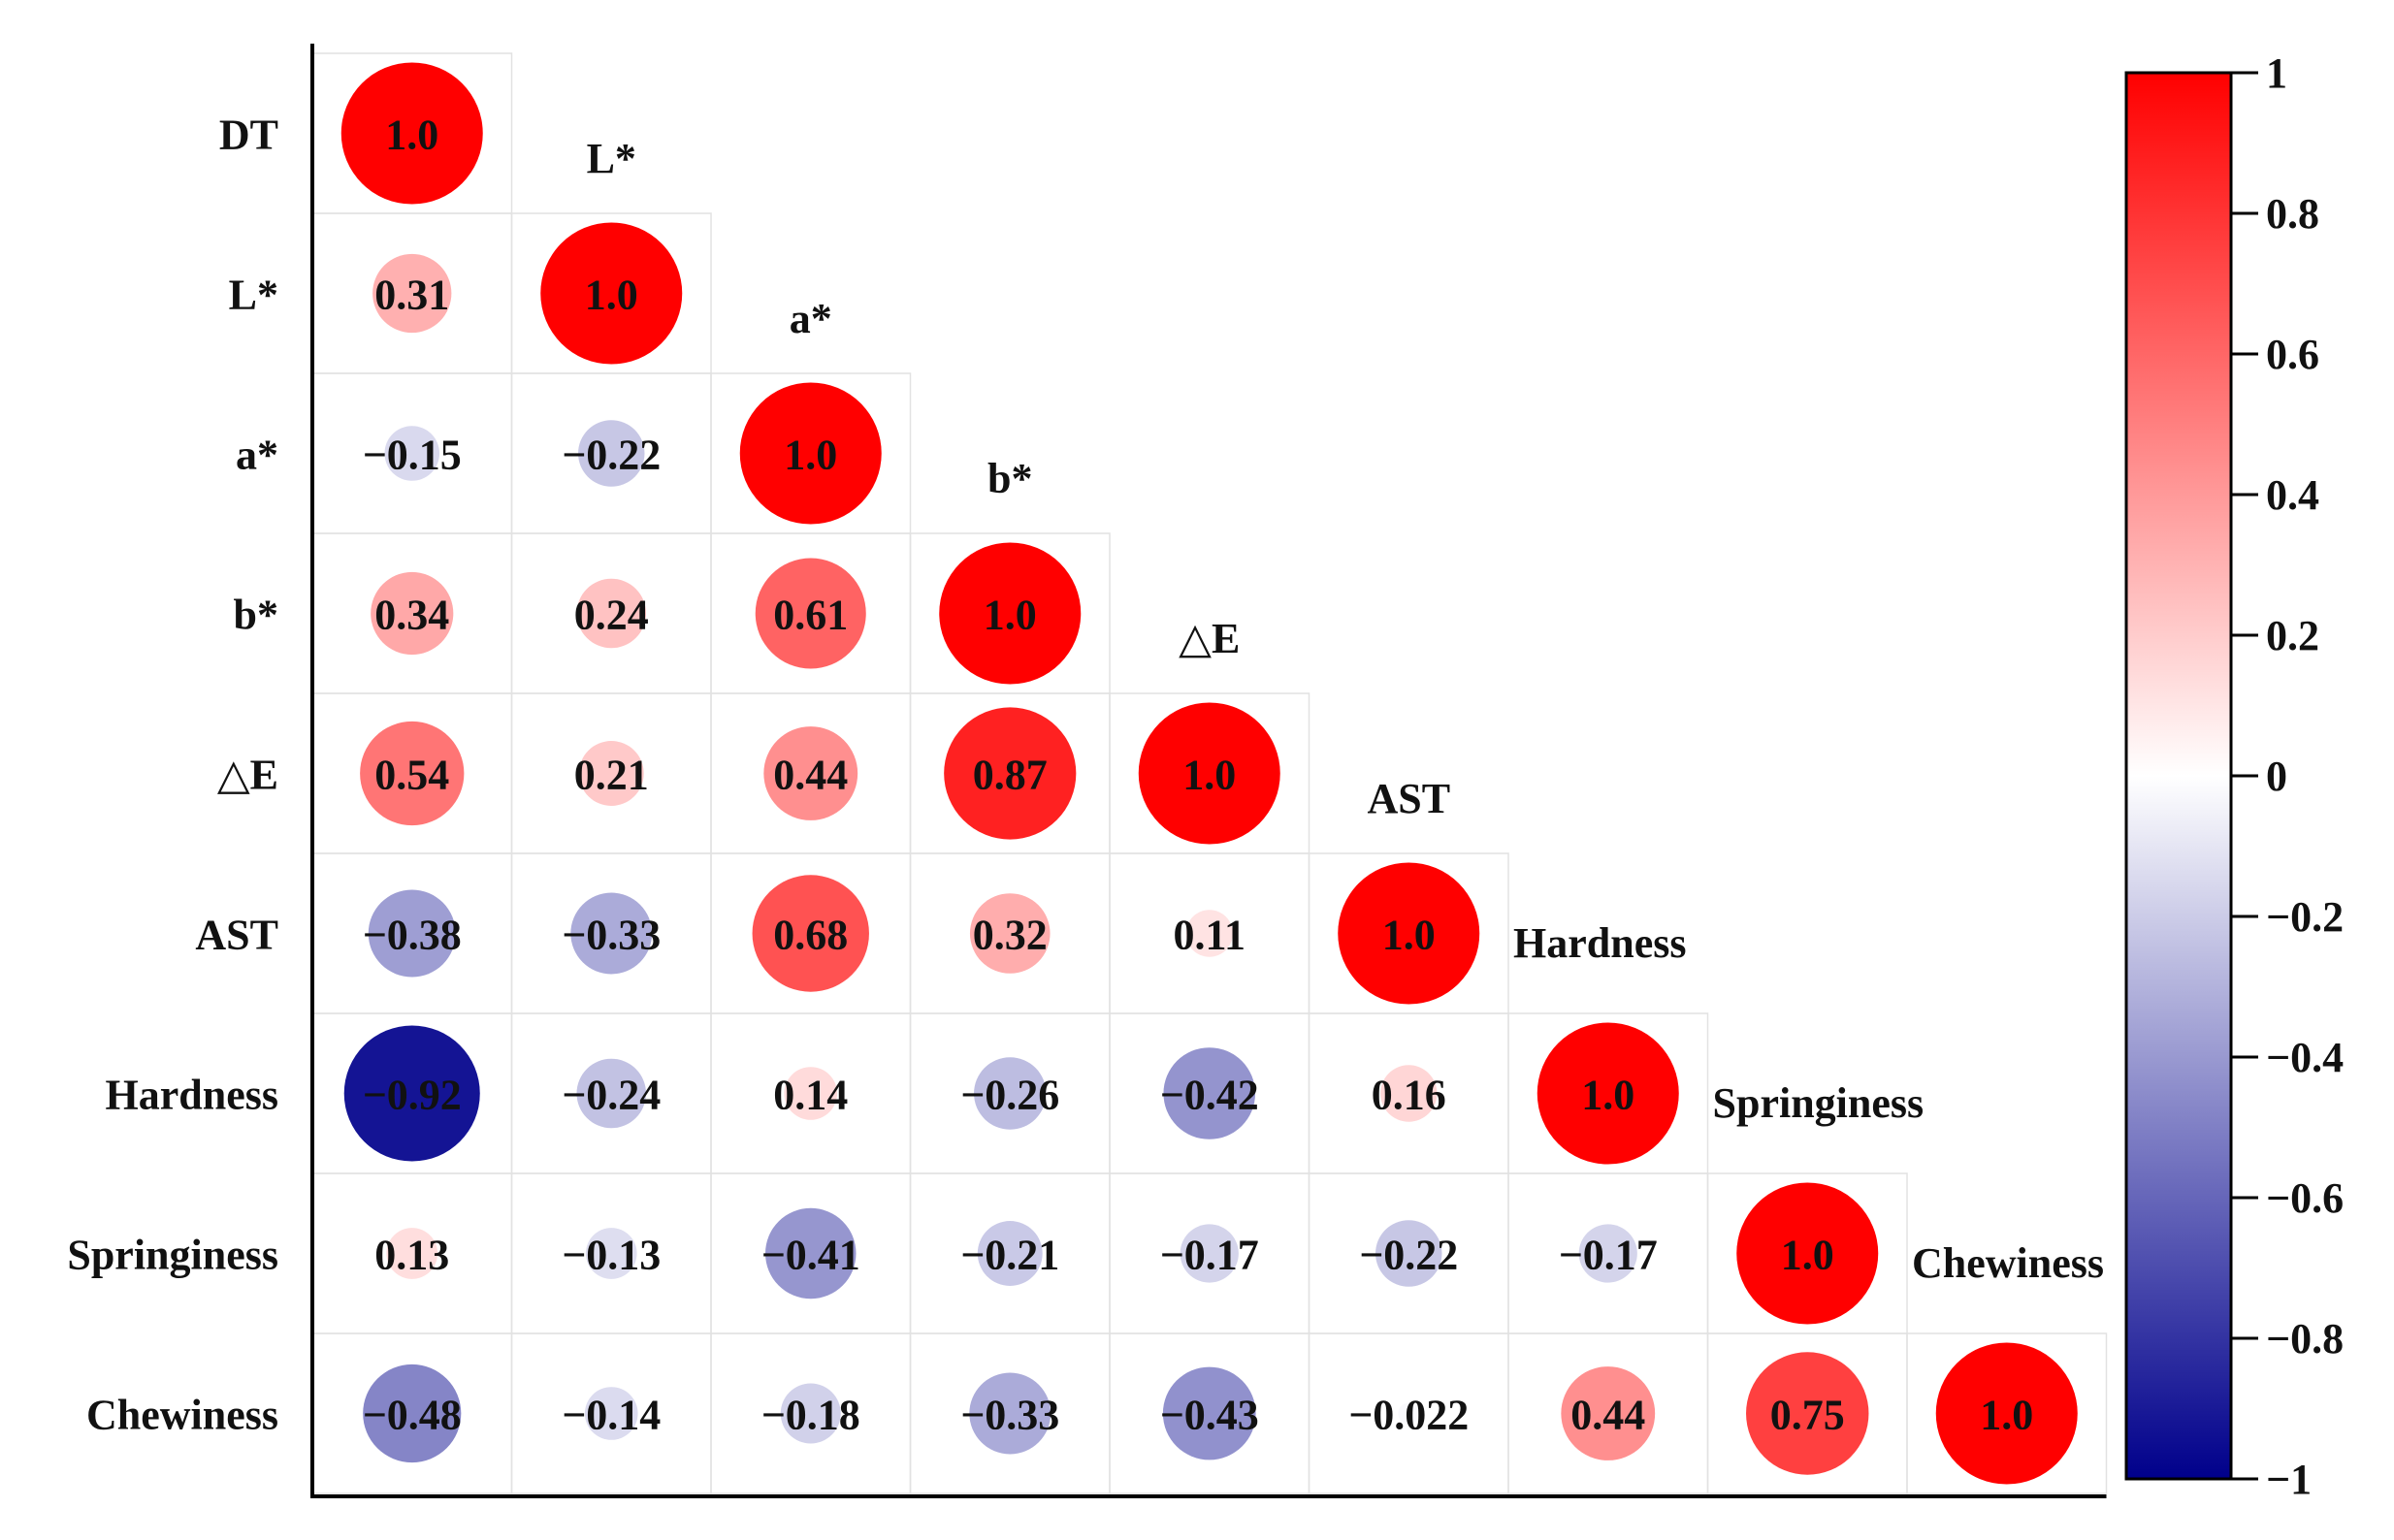  What do you see at coordinates (2305, 1339) in the screenshot?
I see `colorbar-tick-label: −0.8` at bounding box center [2305, 1339].